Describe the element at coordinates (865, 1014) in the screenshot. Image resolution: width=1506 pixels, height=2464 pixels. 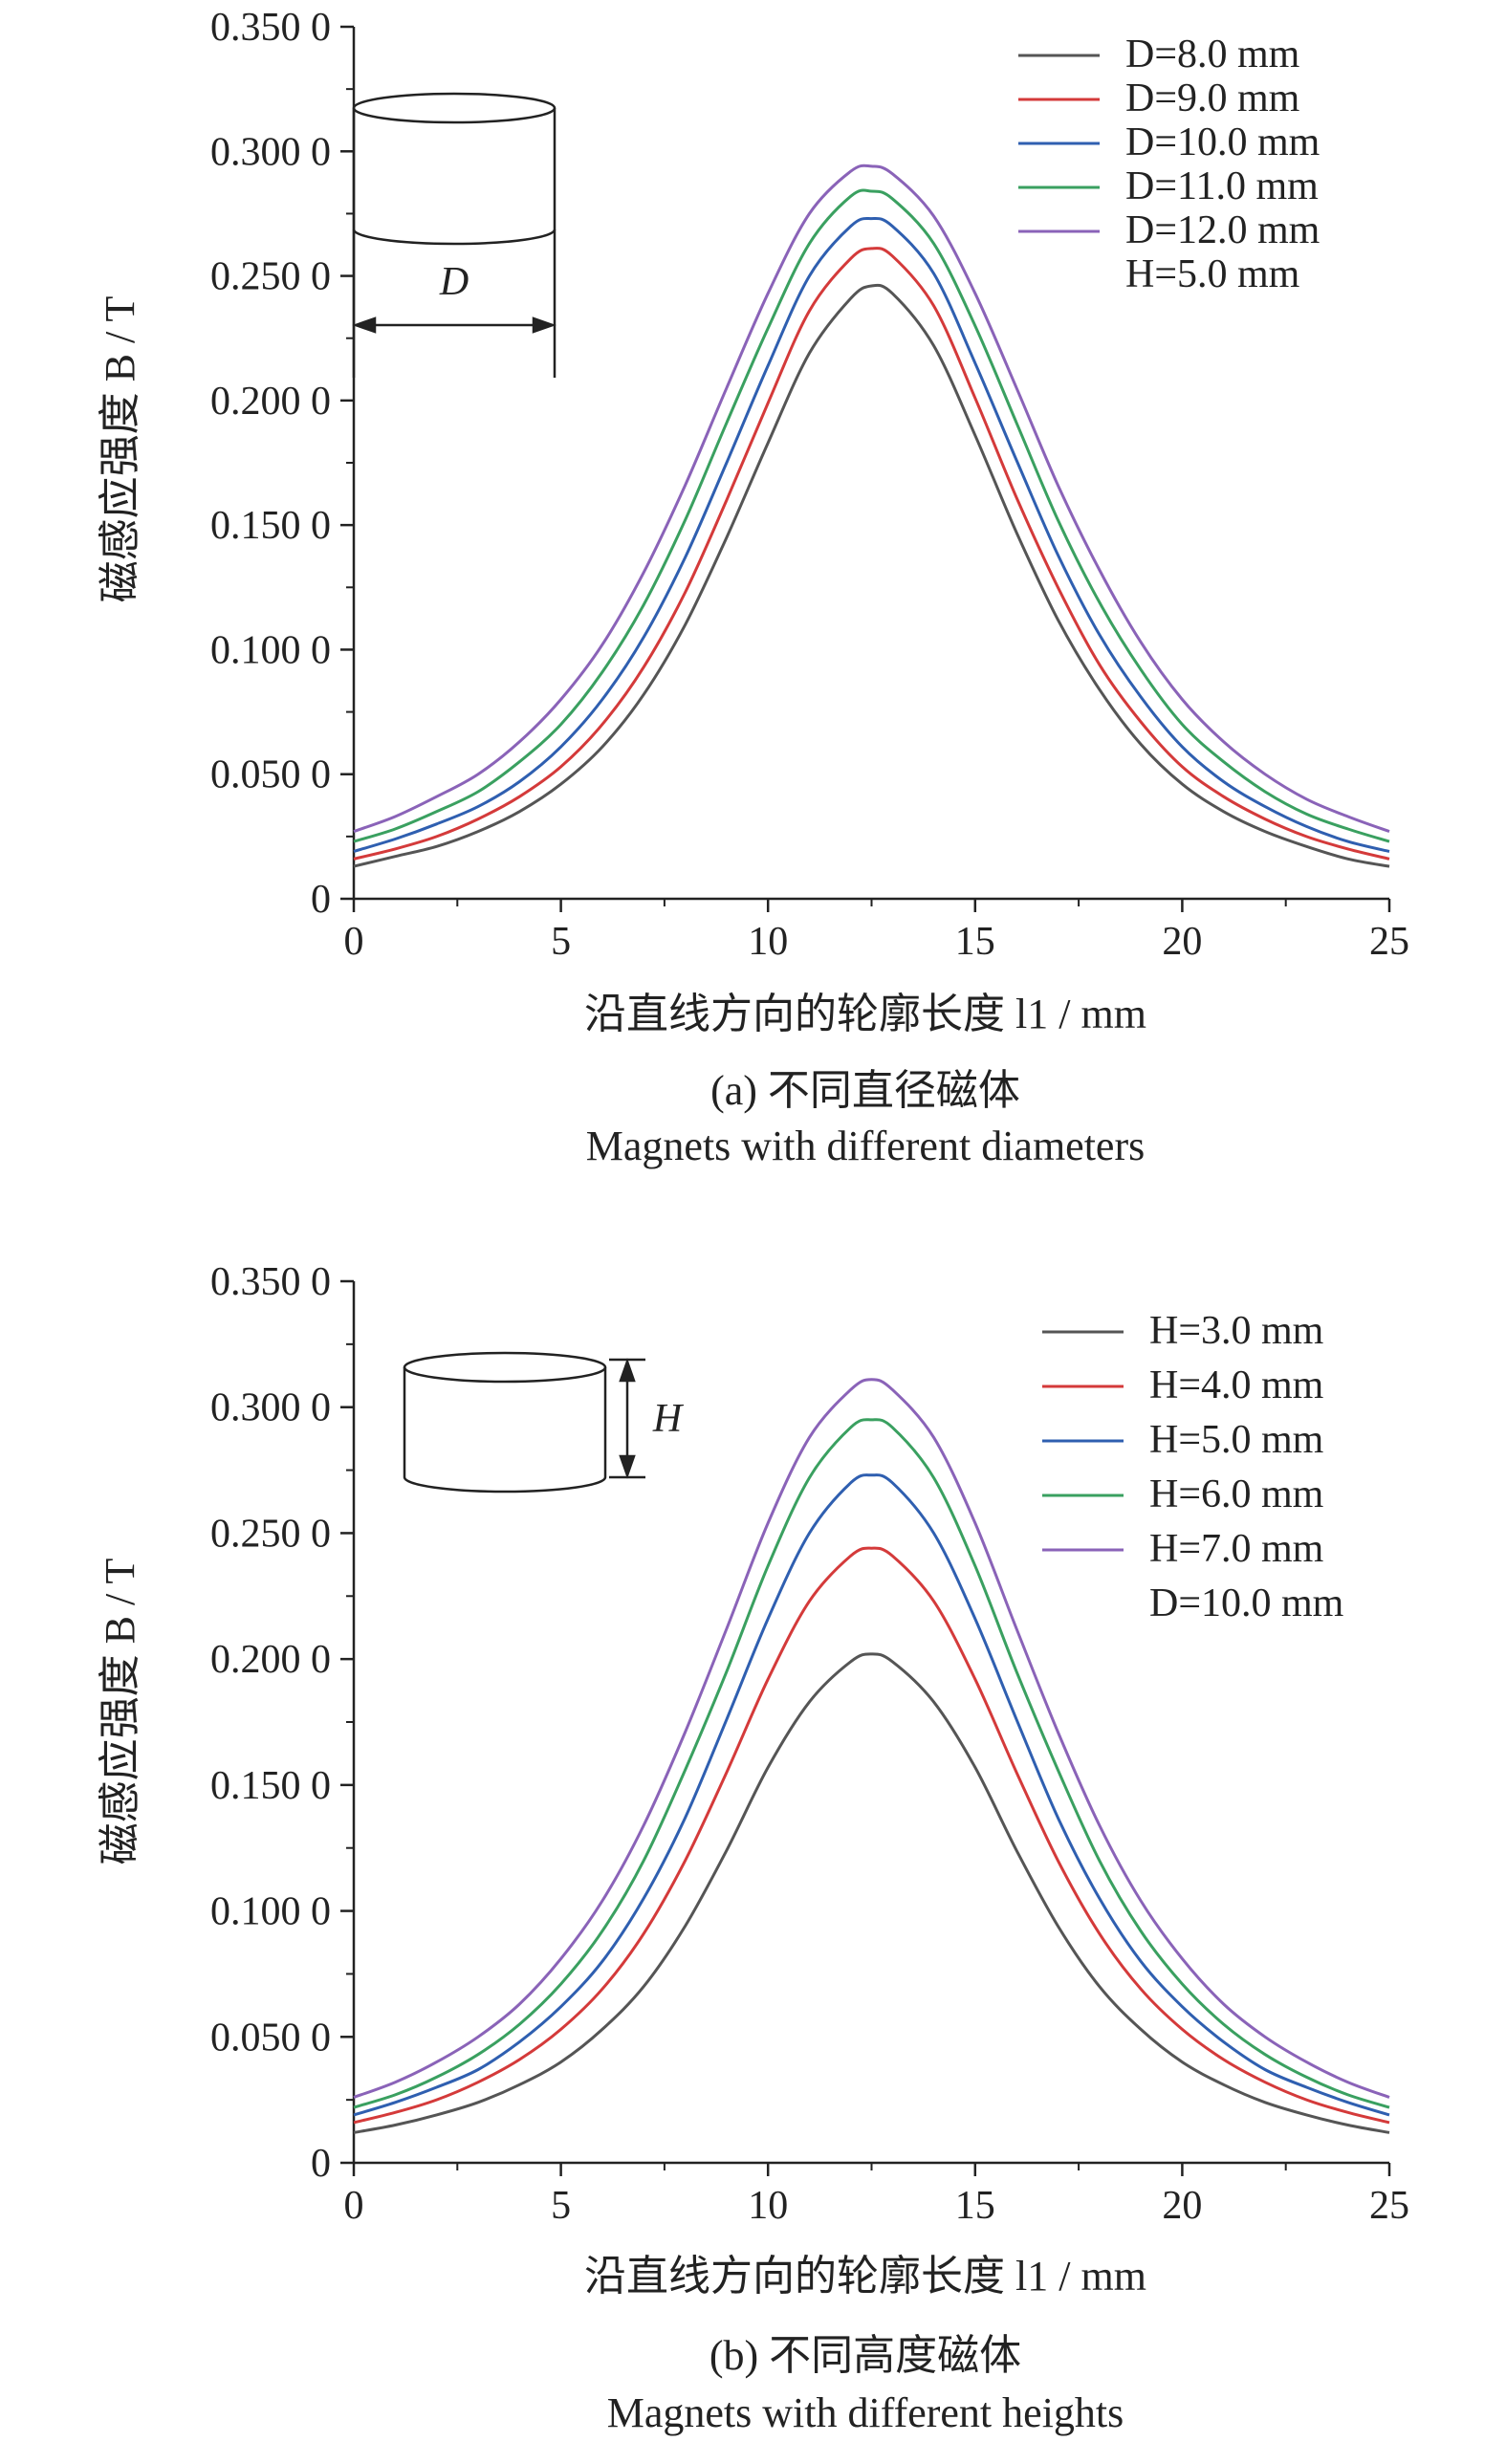
I see `panel-a-x-axis-label: 沿直线方向的轮廓长度 l1 / mm` at that location.